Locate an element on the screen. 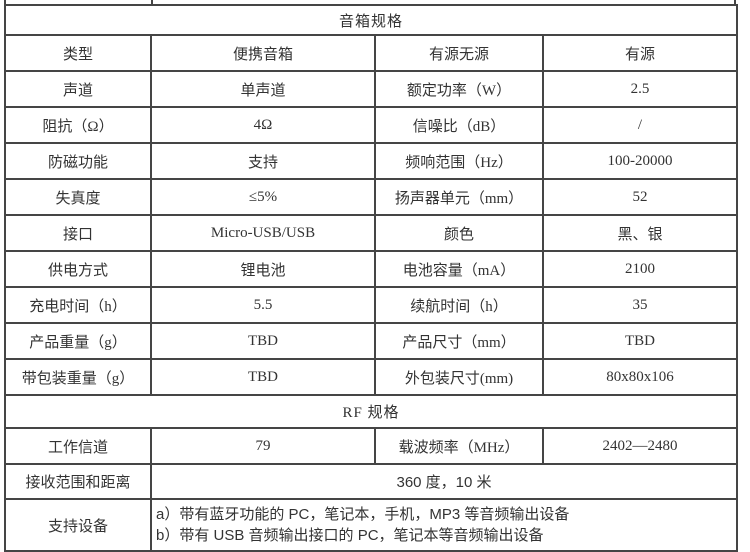 This screenshot has width=750, height=552. table-top-fragment is located at coordinates (370, 2).